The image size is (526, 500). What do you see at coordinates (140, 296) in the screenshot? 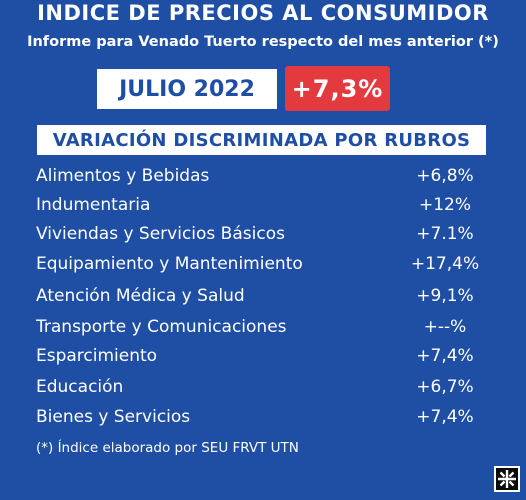
I see `rubro-label: Atención Médica y Salud` at bounding box center [140, 296].